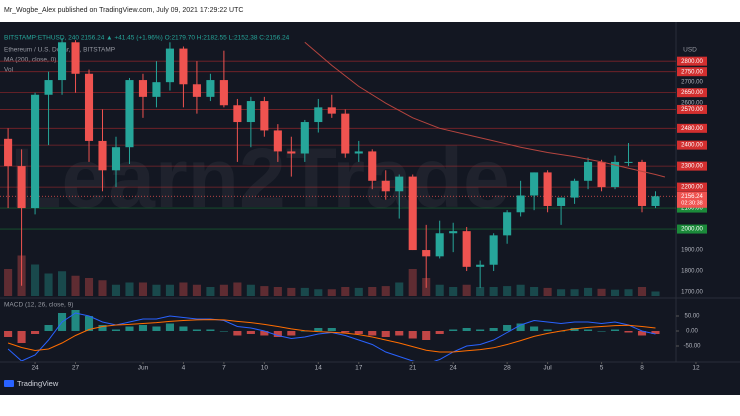 The height and width of the screenshot is (416, 740). What do you see at coordinates (602, 368) in the screenshot?
I see `x-tick-label: 5` at bounding box center [602, 368].